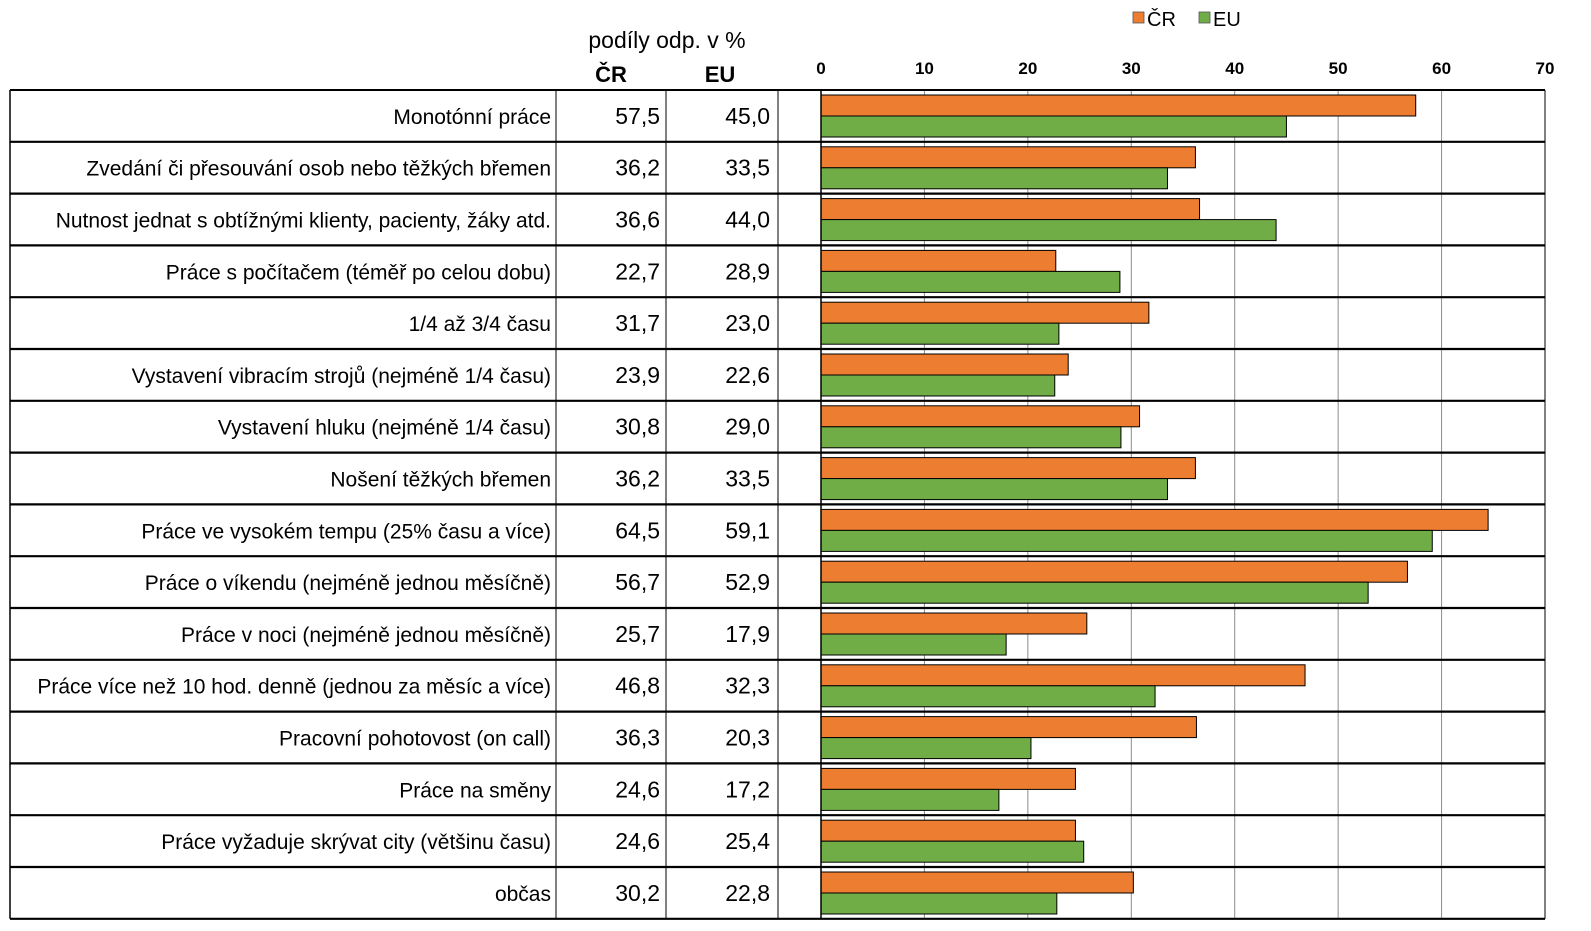 This screenshot has height=931, width=1591. I want to click on value-cr: 57,5, so click(637, 116).